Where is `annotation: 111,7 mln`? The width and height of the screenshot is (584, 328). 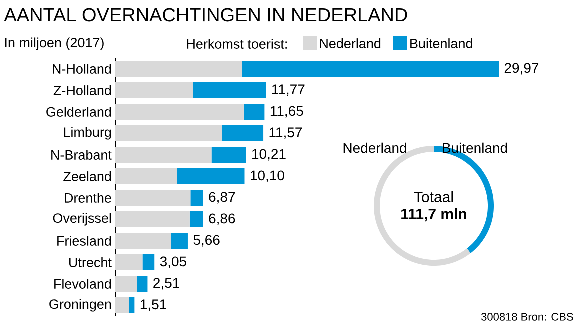 annotation: 111,7 mln is located at coordinates (434, 215).